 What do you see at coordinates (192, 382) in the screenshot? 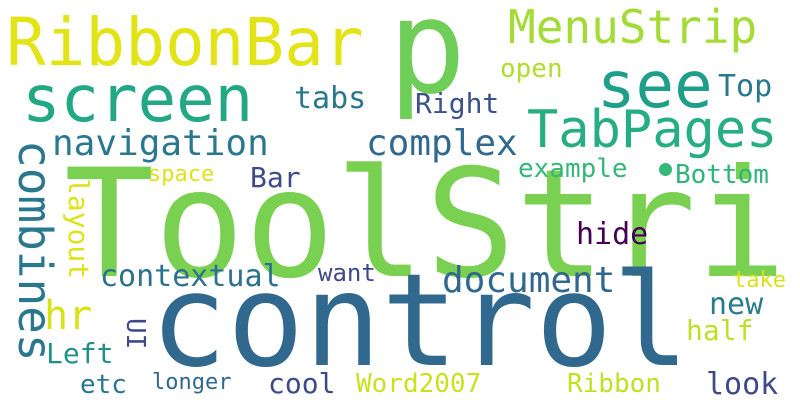
I see `word-longer: longer` at bounding box center [192, 382].